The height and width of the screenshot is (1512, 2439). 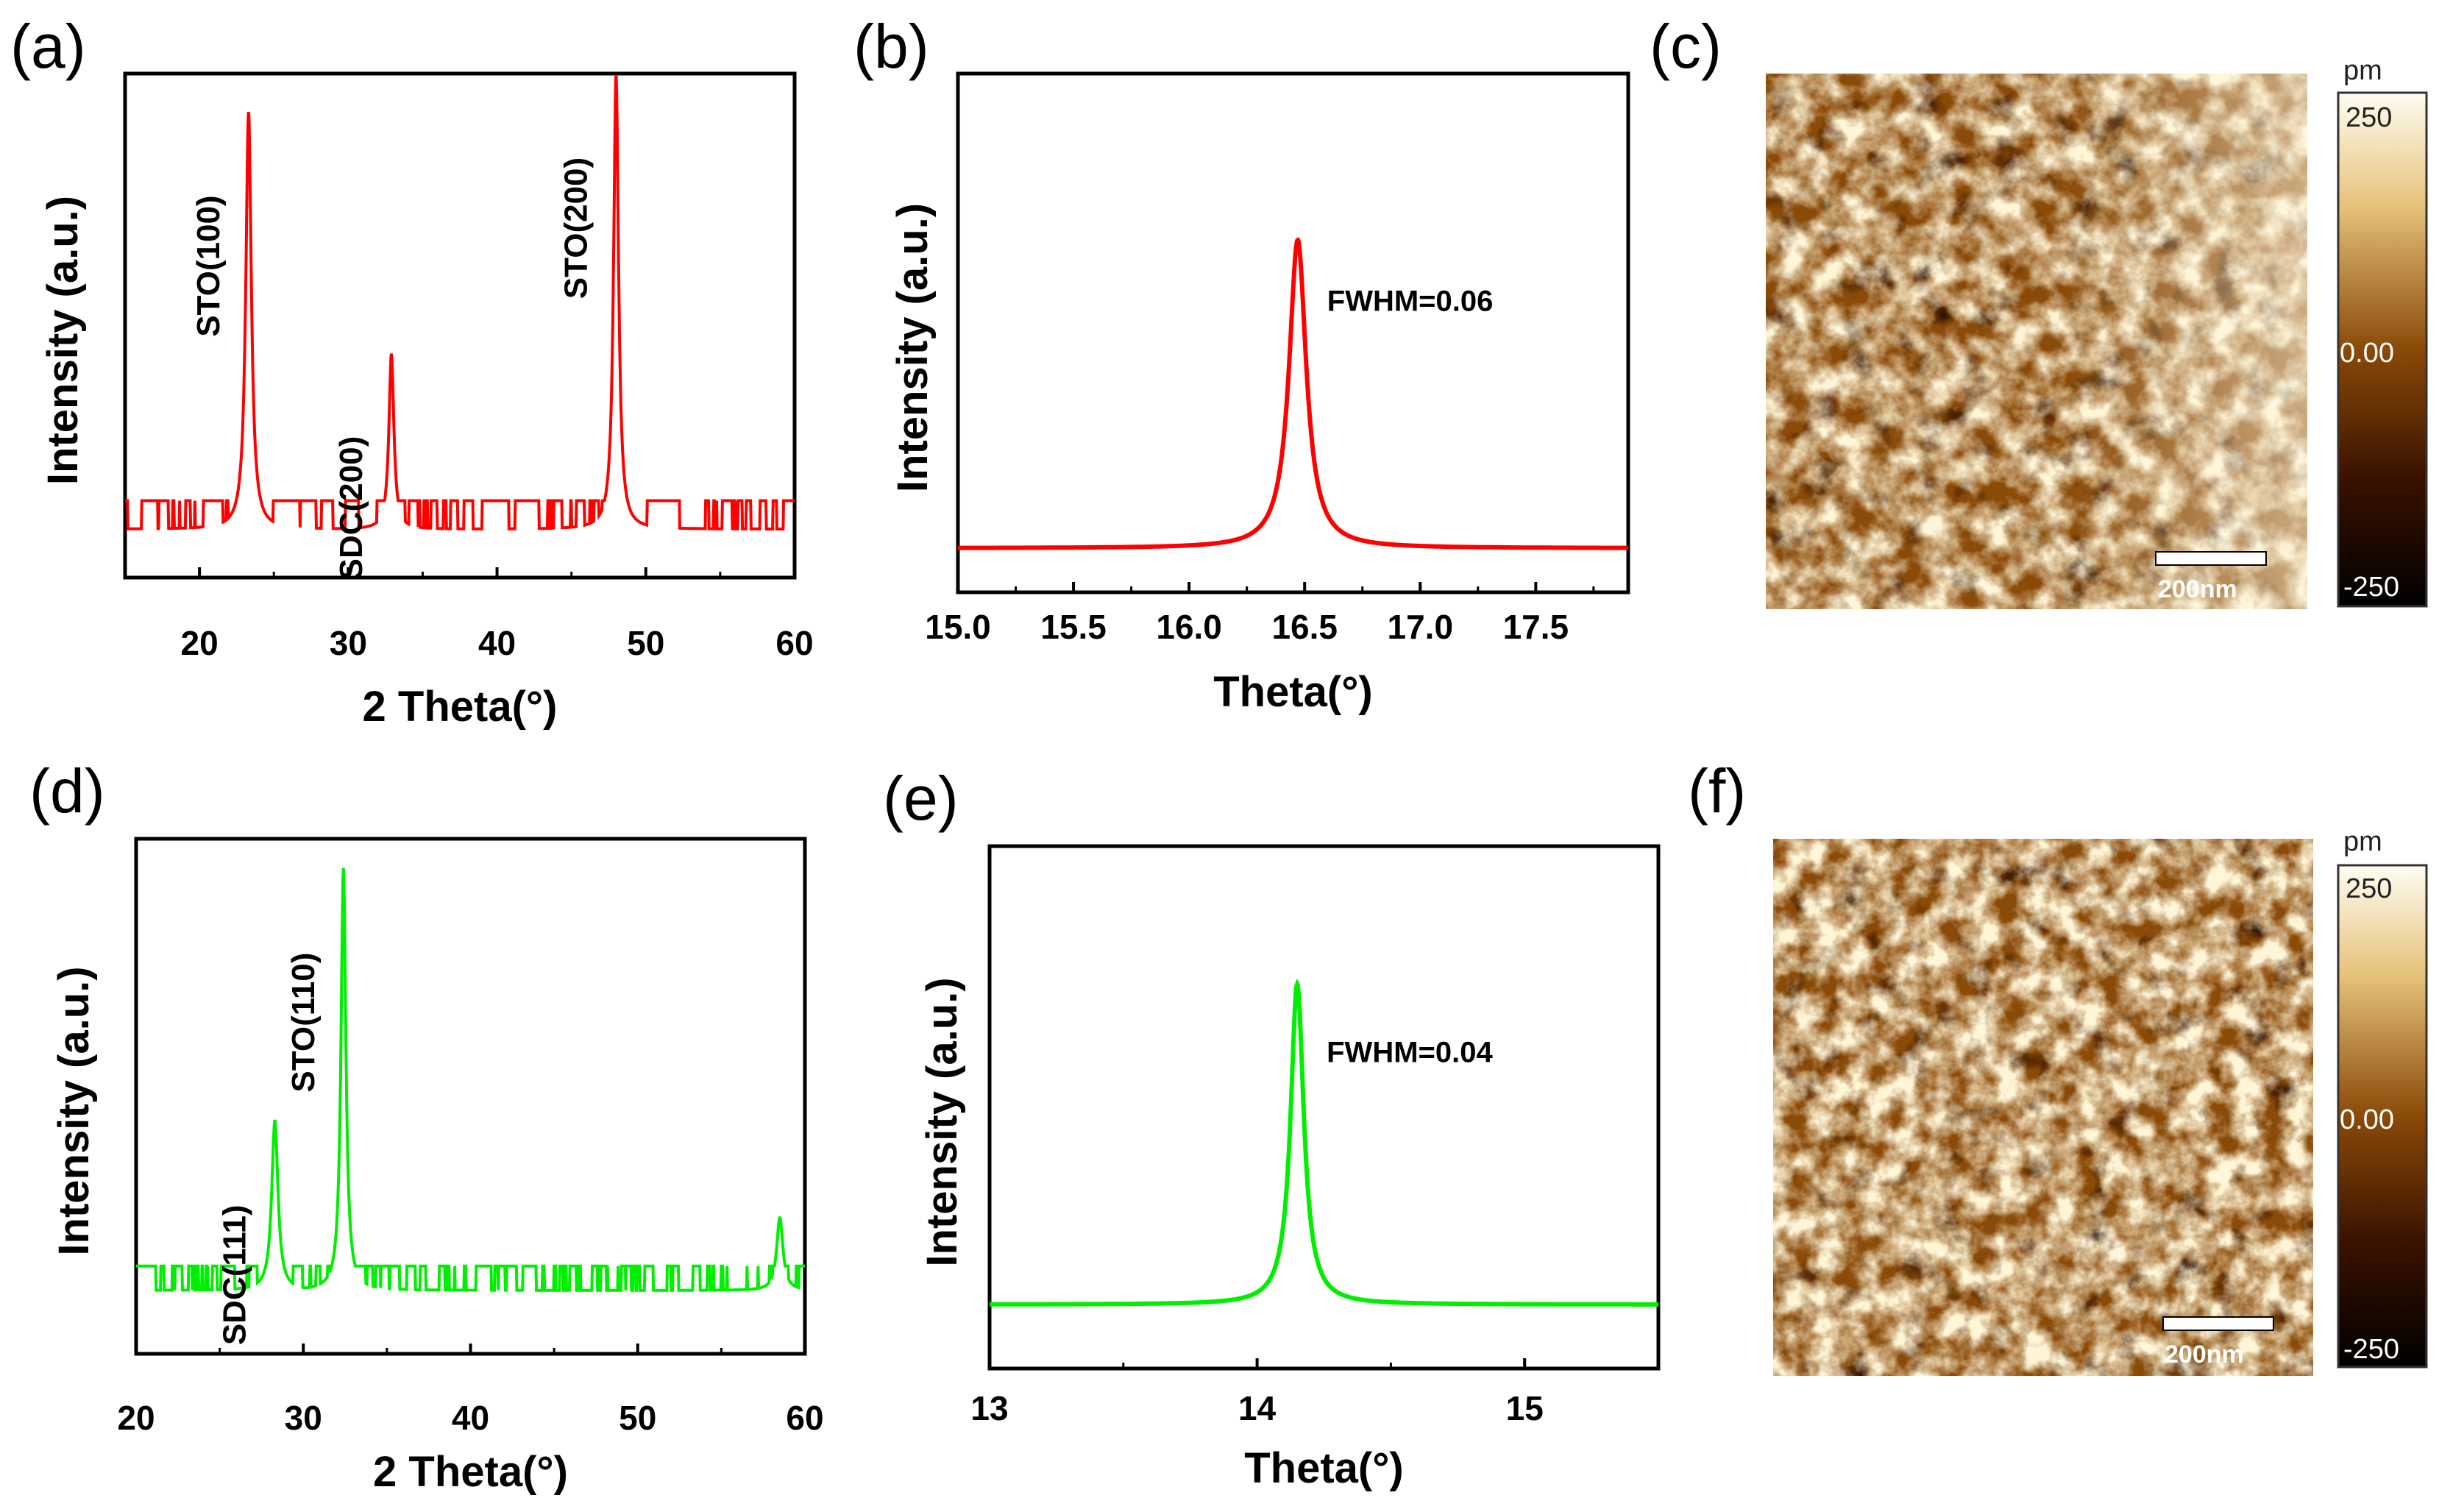 What do you see at coordinates (304, 1023) in the screenshot?
I see `peak-label: STO(110)` at bounding box center [304, 1023].